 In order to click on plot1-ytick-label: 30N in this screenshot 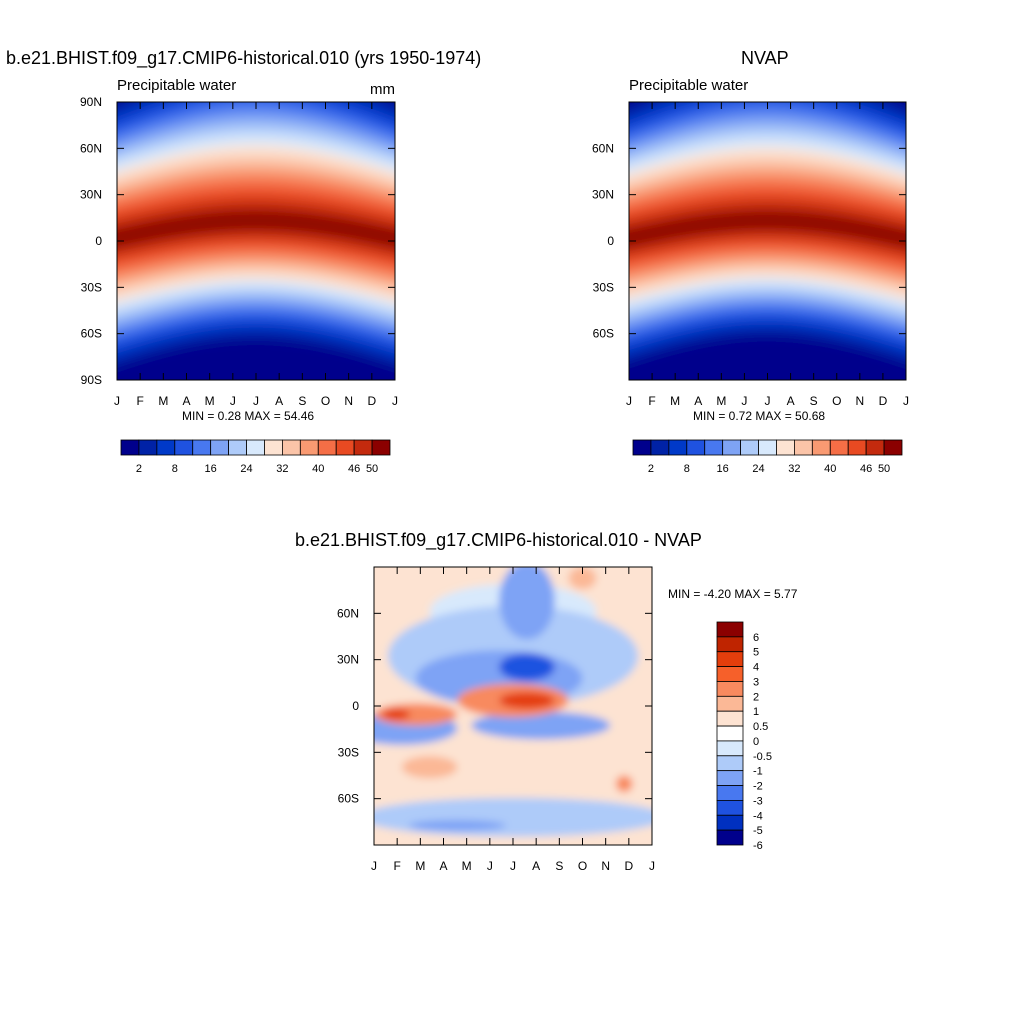, I will do `click(91, 195)`.